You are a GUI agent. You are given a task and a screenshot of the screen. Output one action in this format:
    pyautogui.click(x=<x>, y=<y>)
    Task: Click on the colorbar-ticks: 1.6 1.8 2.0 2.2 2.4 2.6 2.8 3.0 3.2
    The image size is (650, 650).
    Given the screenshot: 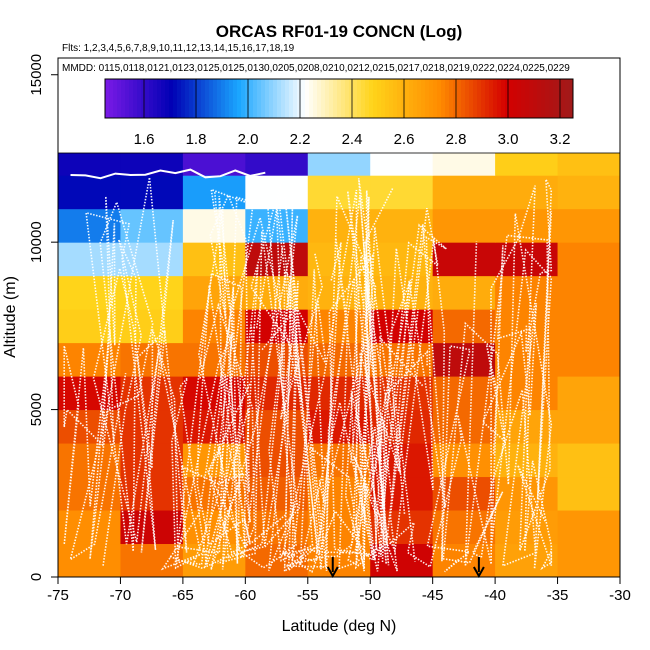 What is the action you would take?
    pyautogui.click(x=352, y=113)
    